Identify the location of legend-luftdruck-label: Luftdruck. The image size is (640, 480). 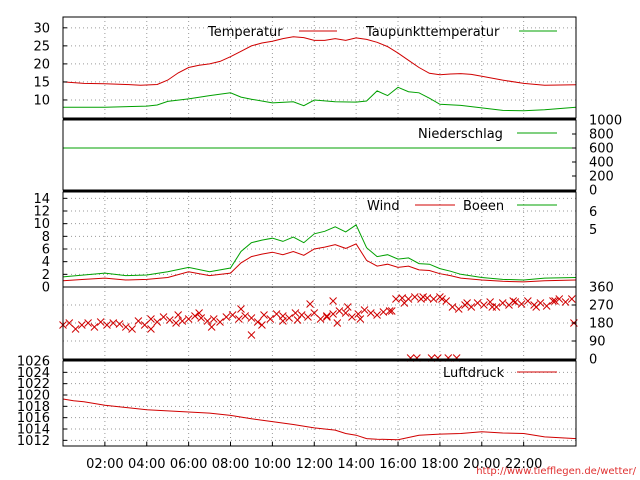
(474, 373).